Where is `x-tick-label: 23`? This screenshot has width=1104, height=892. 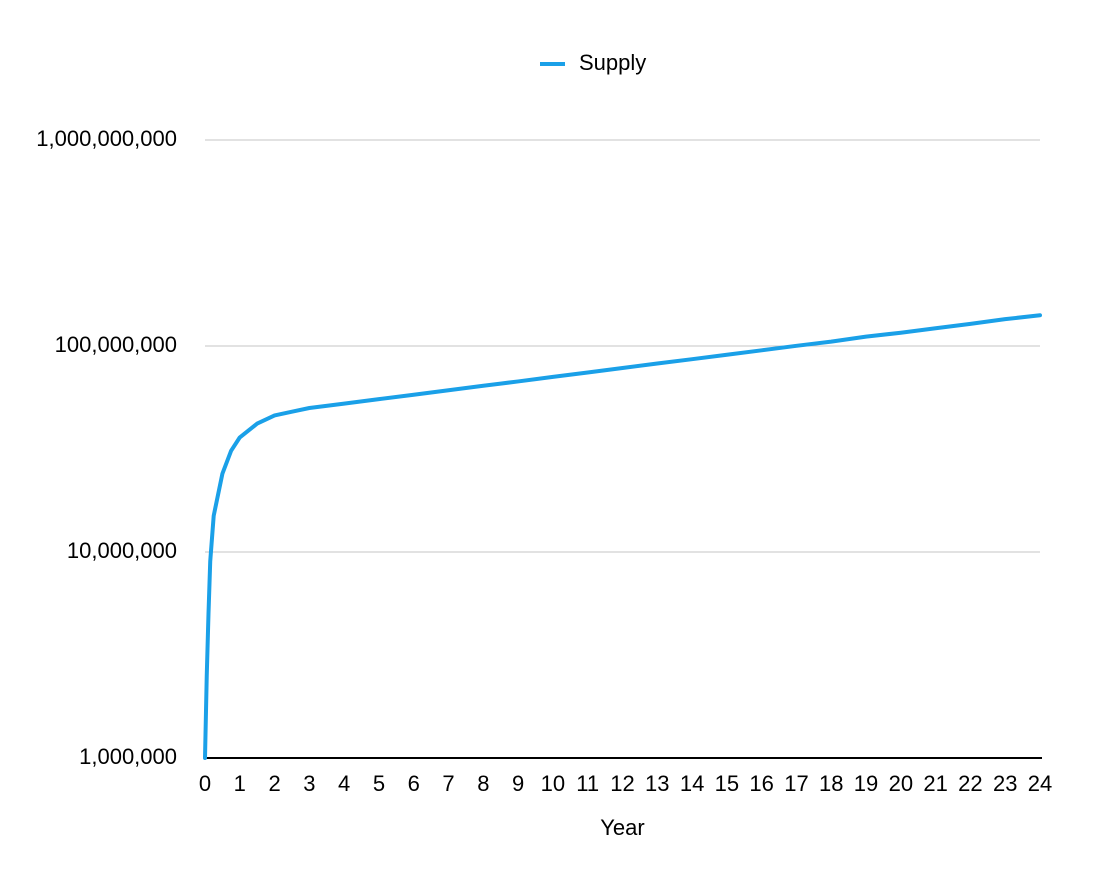 x-tick-label: 23 is located at coordinates (1005, 783).